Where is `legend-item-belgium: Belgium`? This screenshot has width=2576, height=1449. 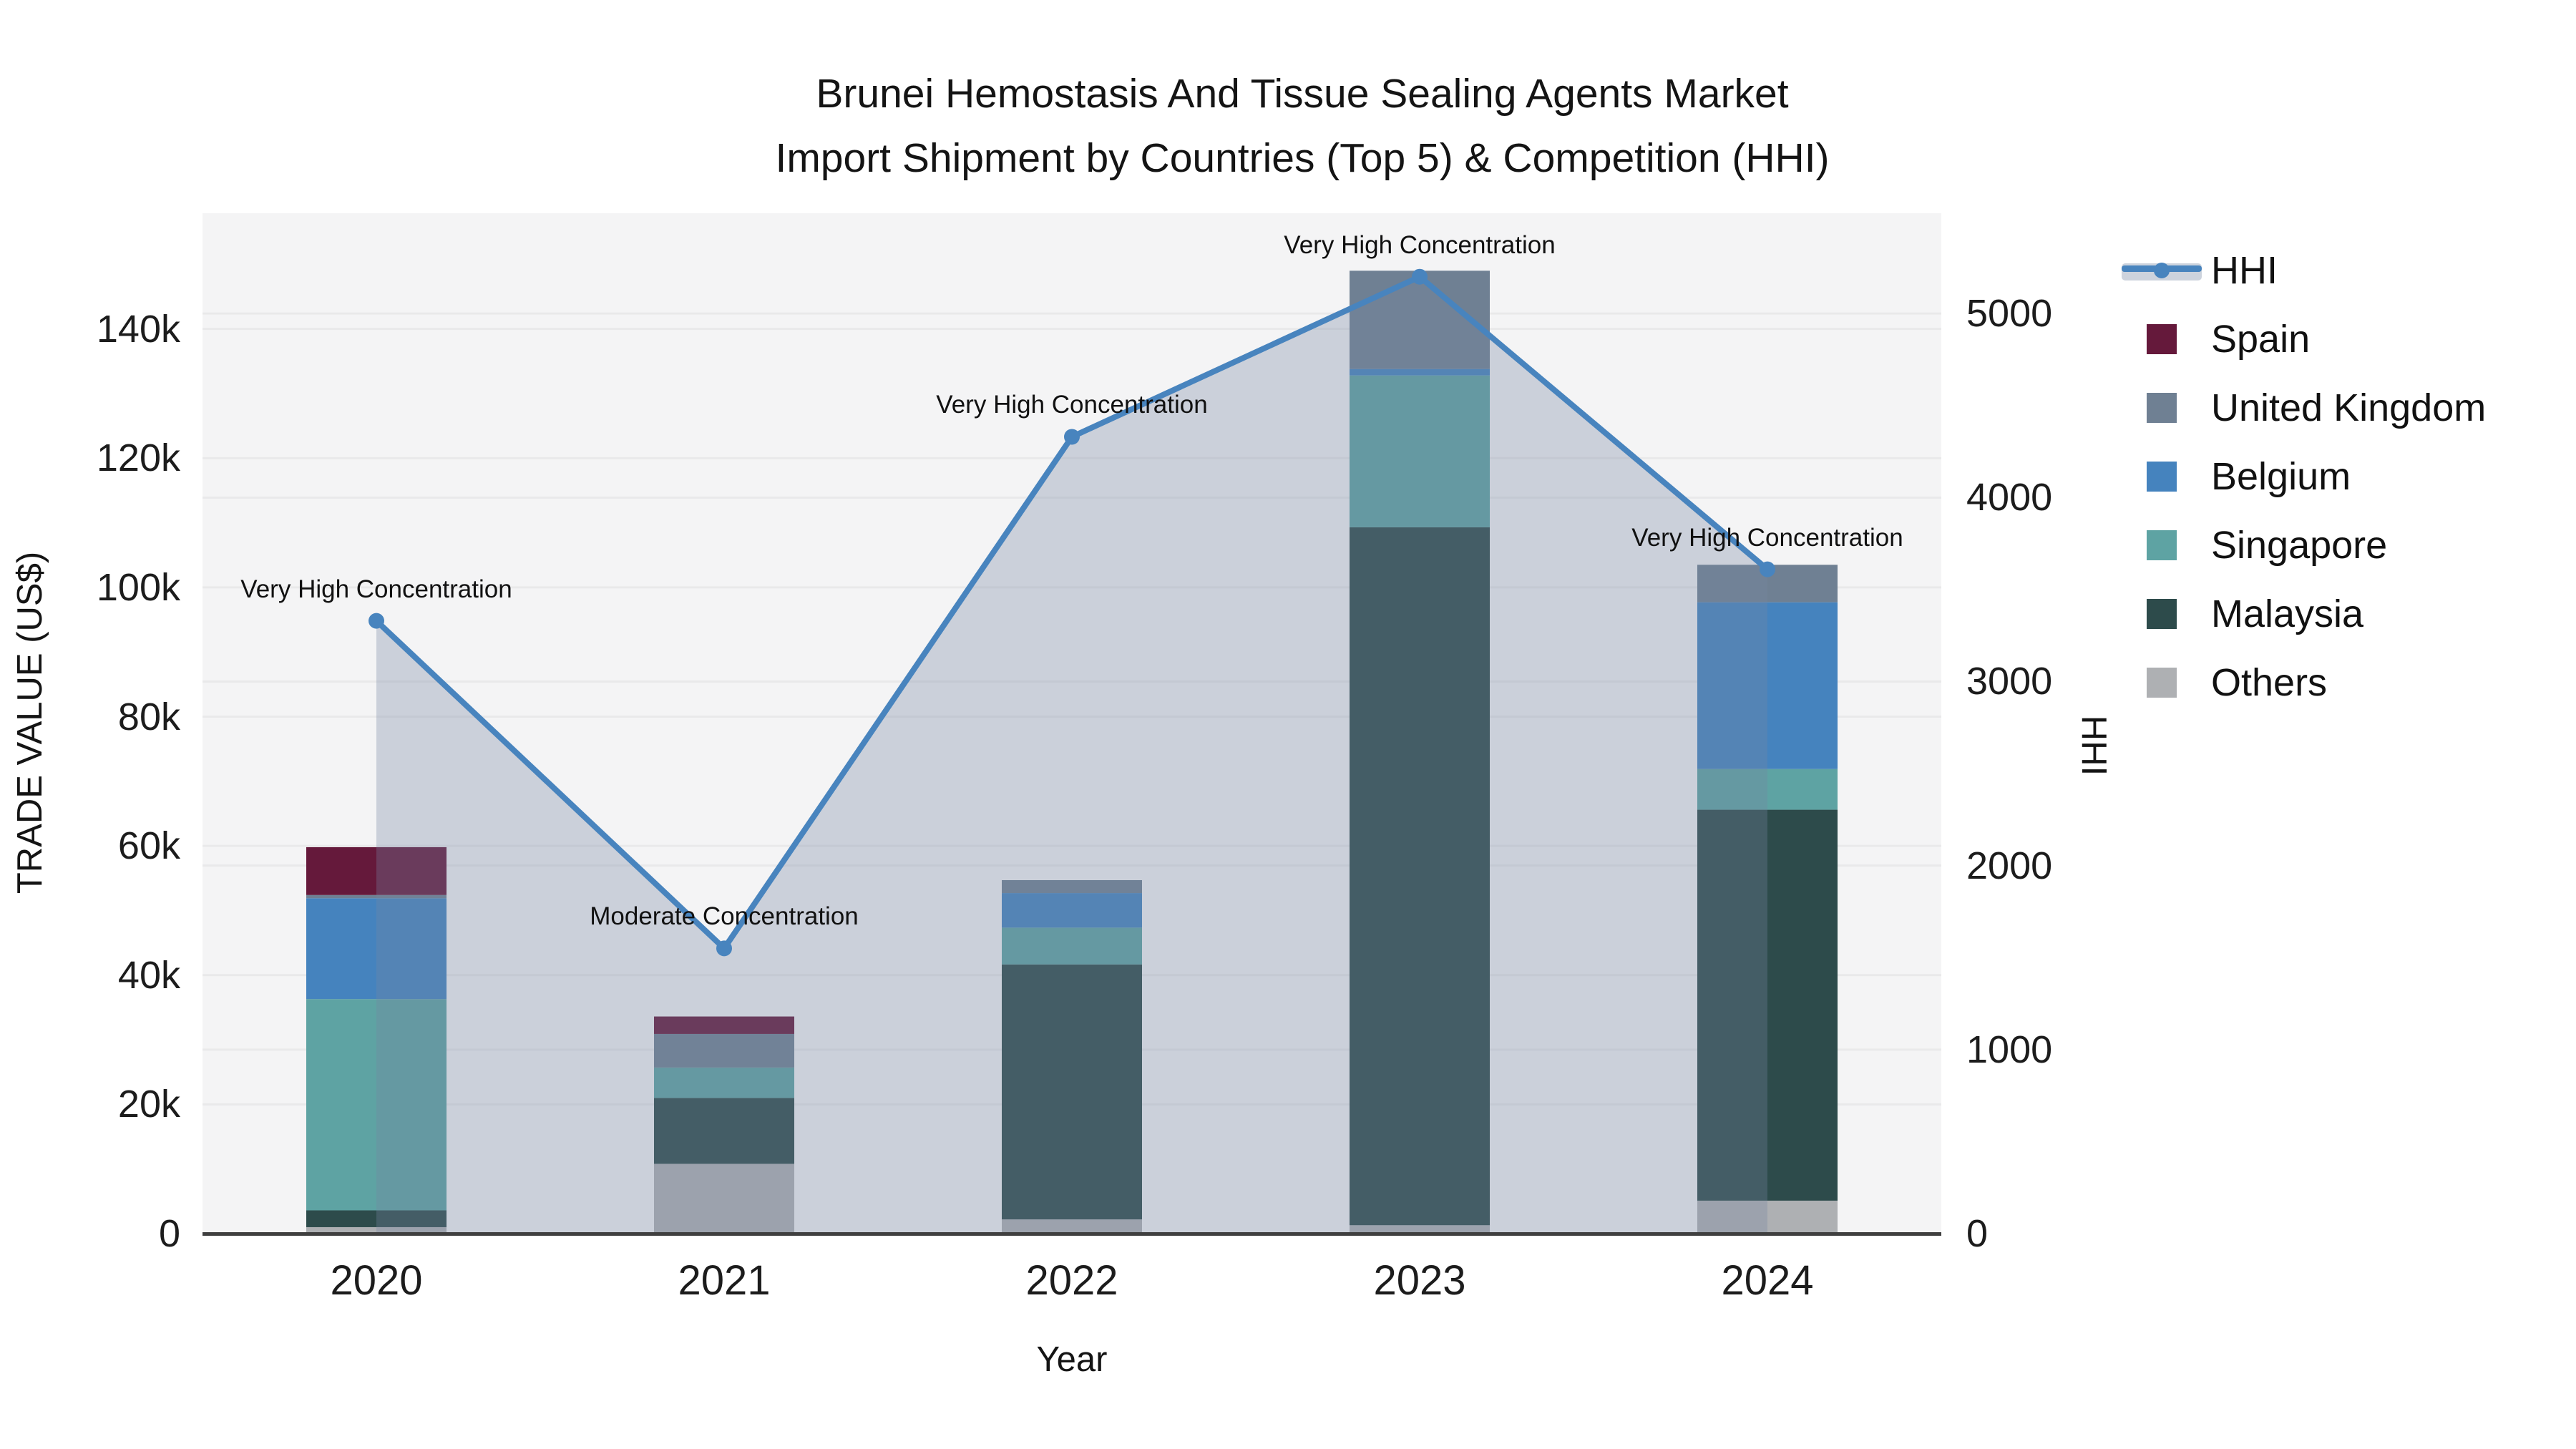 legend-item-belgium: Belgium is located at coordinates (2302, 476).